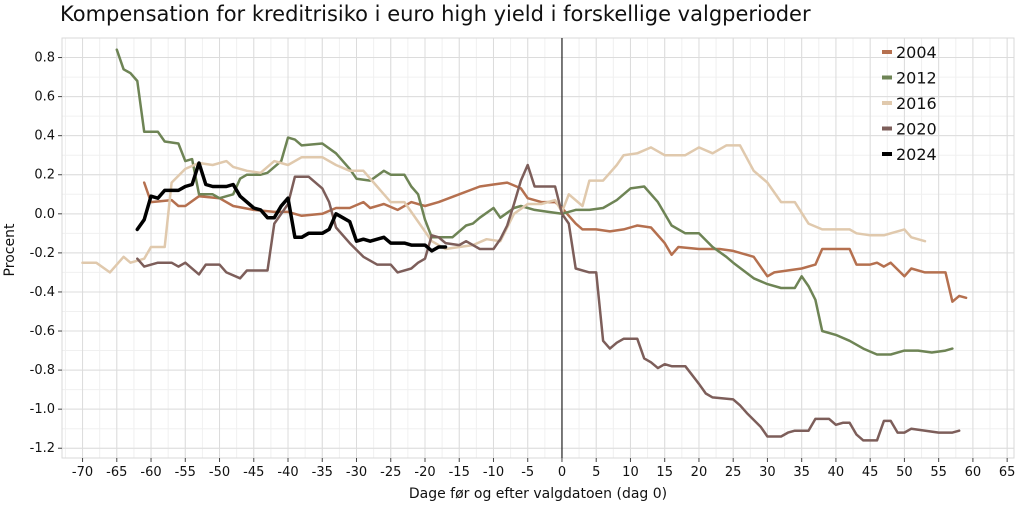 The width and height of the screenshot is (1024, 512). I want to click on x-tick-label: 45, so click(870, 472).